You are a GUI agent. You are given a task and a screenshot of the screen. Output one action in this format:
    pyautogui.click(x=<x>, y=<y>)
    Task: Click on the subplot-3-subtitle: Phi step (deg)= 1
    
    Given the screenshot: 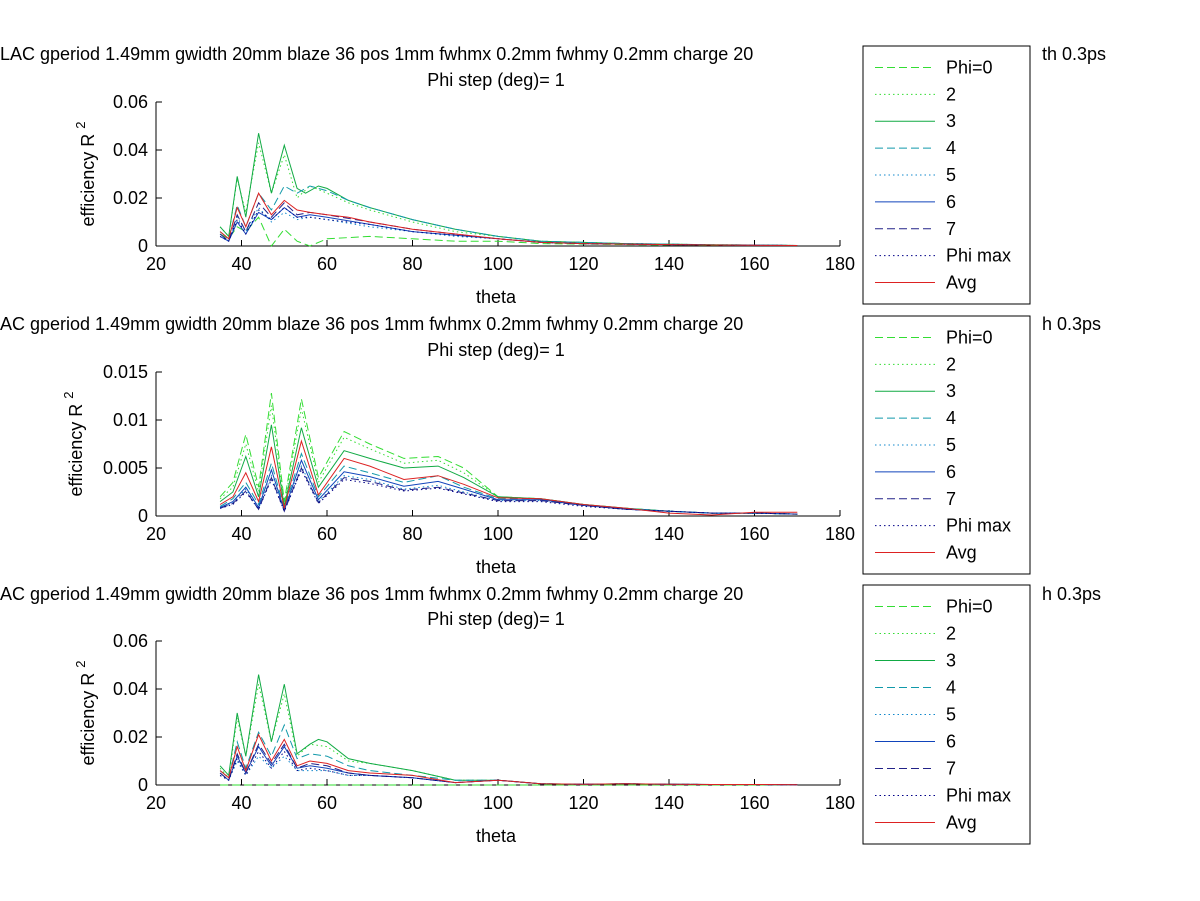 What is the action you would take?
    pyautogui.click(x=496, y=619)
    